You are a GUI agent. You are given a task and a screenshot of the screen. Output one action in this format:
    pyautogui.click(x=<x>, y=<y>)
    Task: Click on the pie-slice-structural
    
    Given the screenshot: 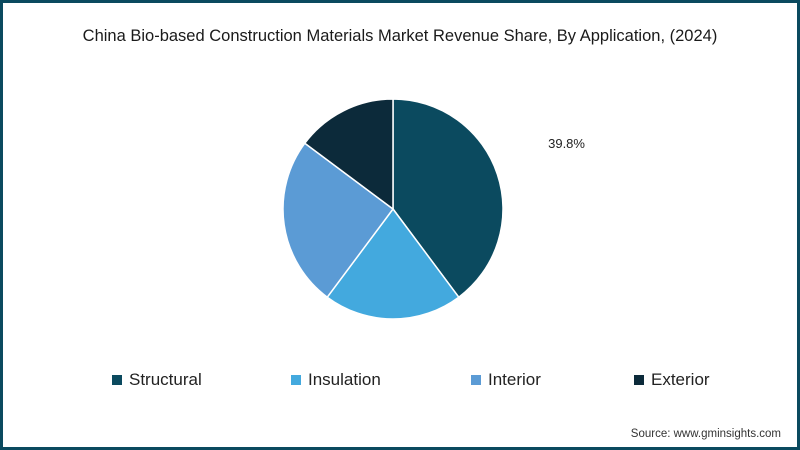 What is the action you would take?
    pyautogui.click(x=448, y=198)
    